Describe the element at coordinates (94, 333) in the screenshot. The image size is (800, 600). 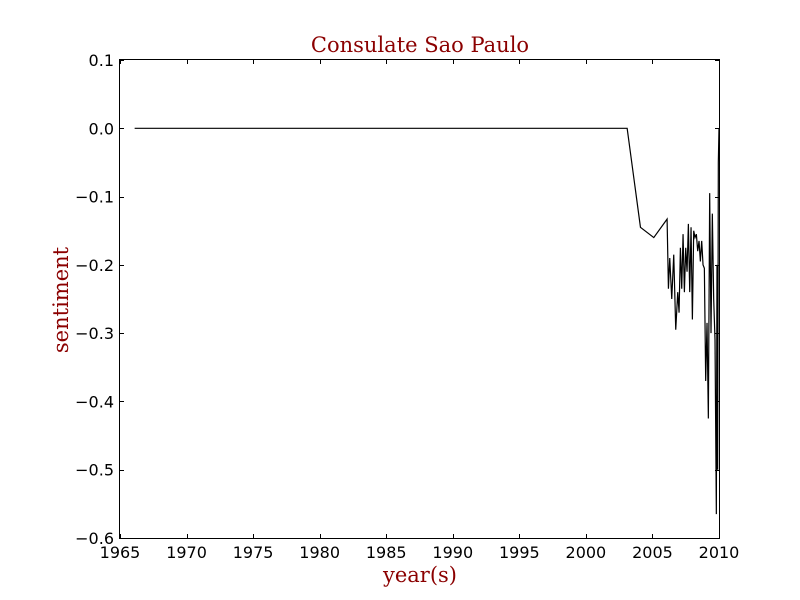
I see `y-tick-label: −0.3` at that location.